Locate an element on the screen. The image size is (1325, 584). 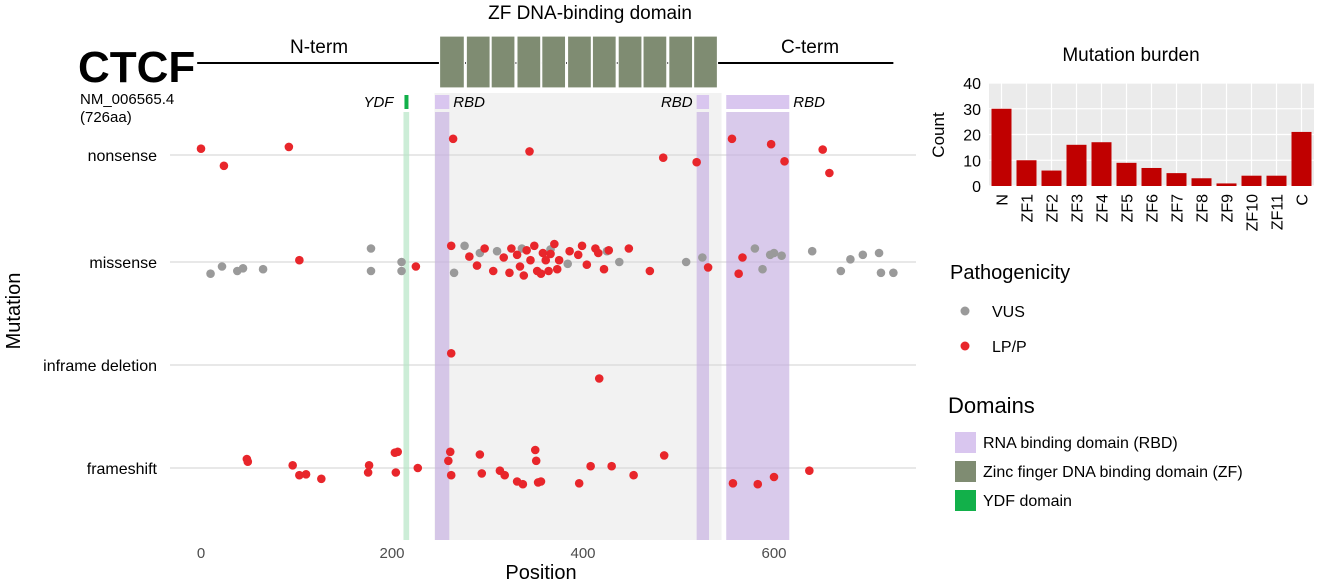
rbd-label-2: RBD is located at coordinates (677, 102).